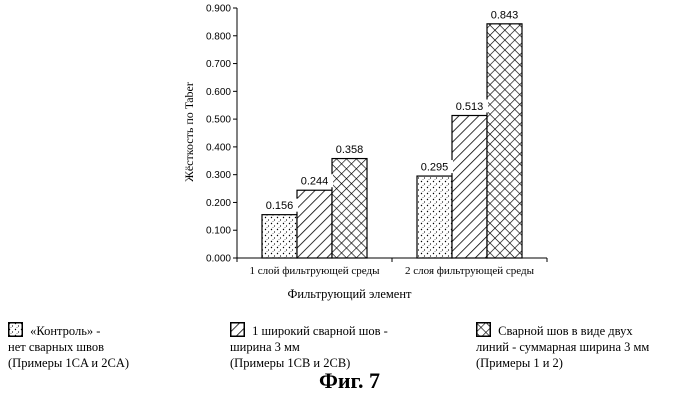  Describe the element at coordinates (470, 271) in the screenshot. I see `x-tick-label: 2 слоя фильтрующей среды` at that location.